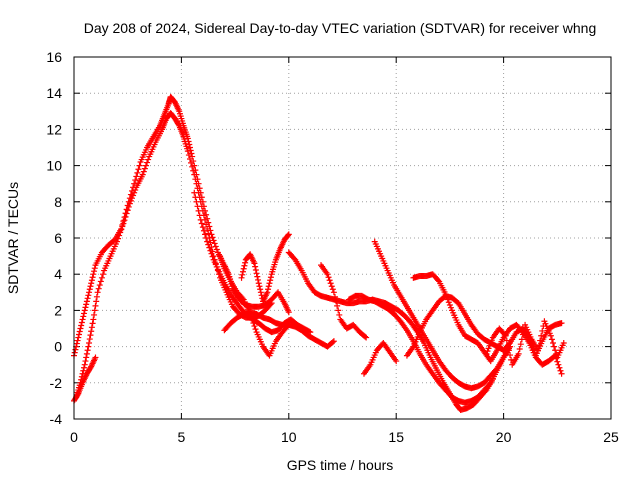 This screenshot has width=640, height=480. Describe the element at coordinates (54, 166) in the screenshot. I see `y-tick-label: 10` at that location.